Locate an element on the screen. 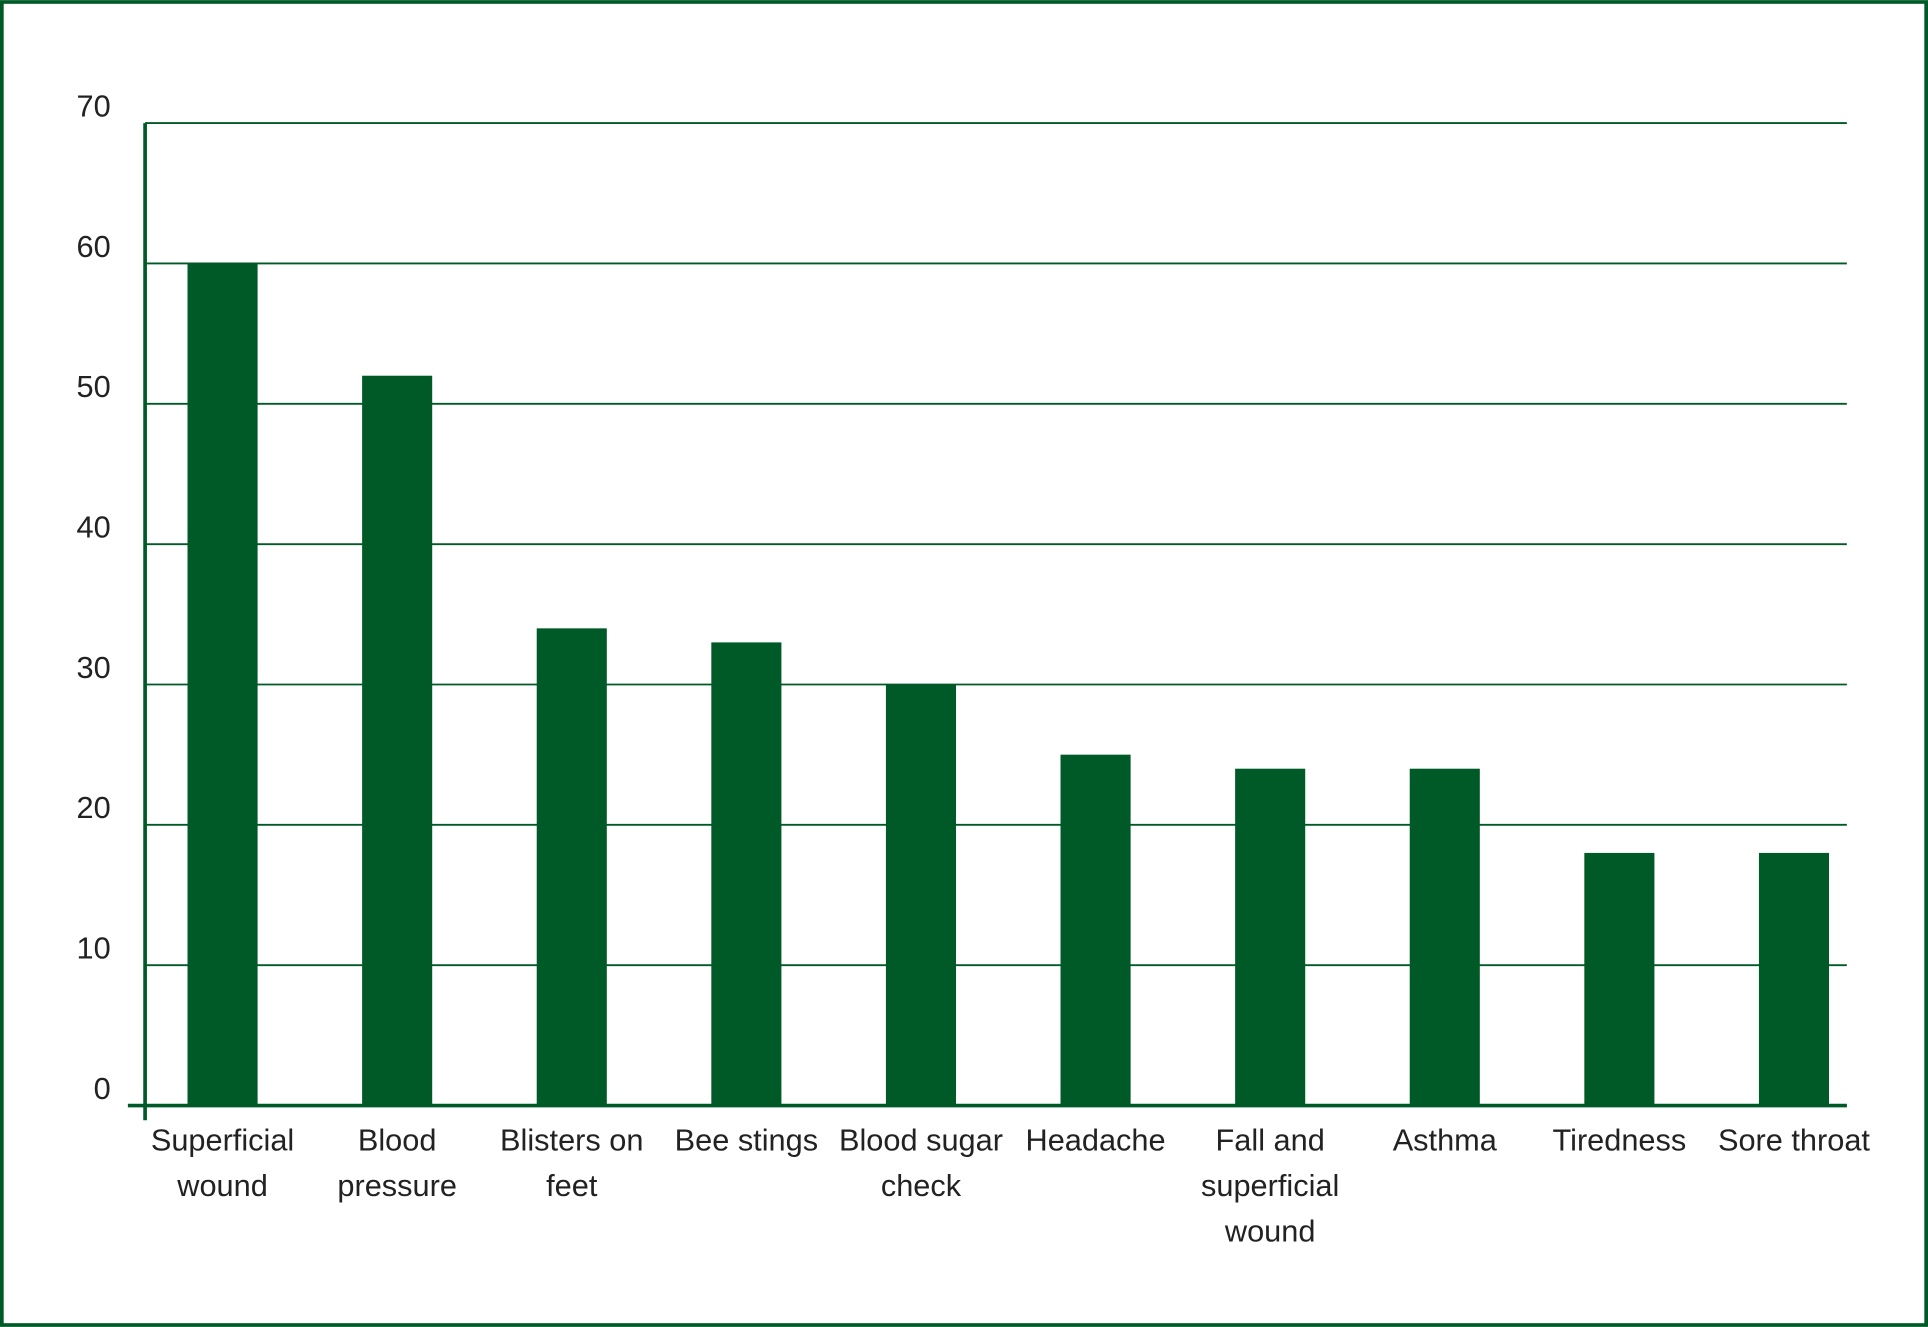  x-tick-label: Asthma is located at coordinates (1445, 1140).